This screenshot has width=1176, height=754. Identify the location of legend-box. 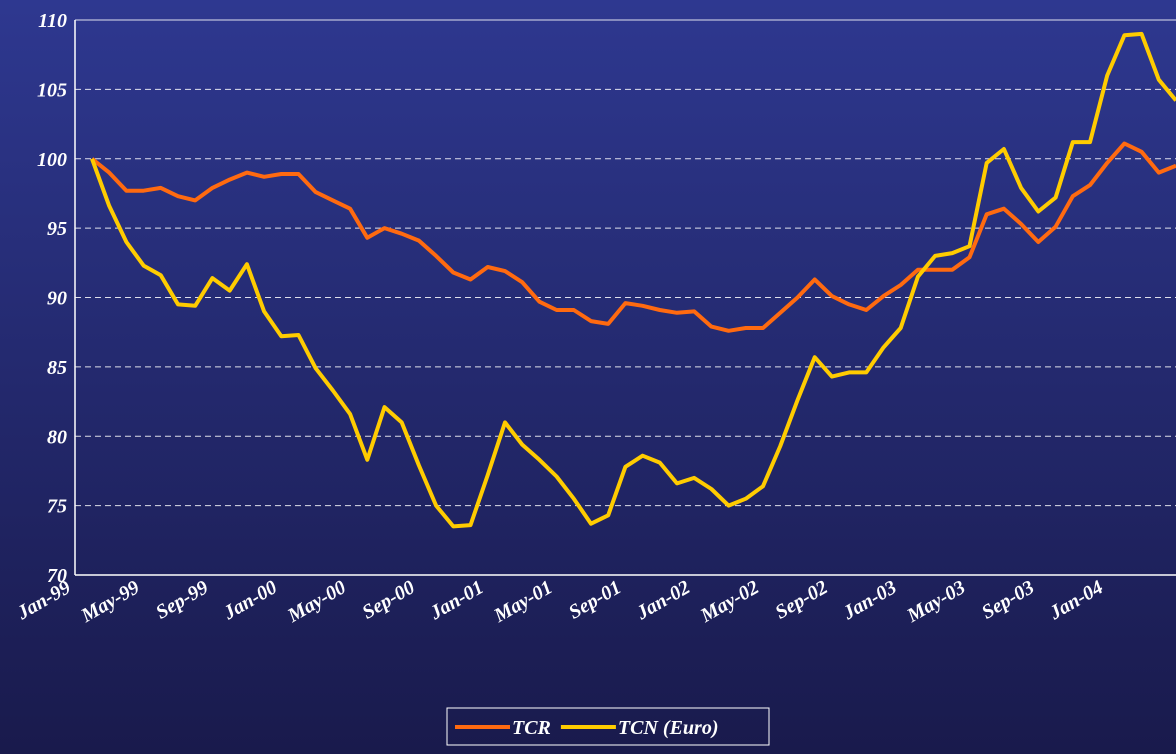
(608, 726).